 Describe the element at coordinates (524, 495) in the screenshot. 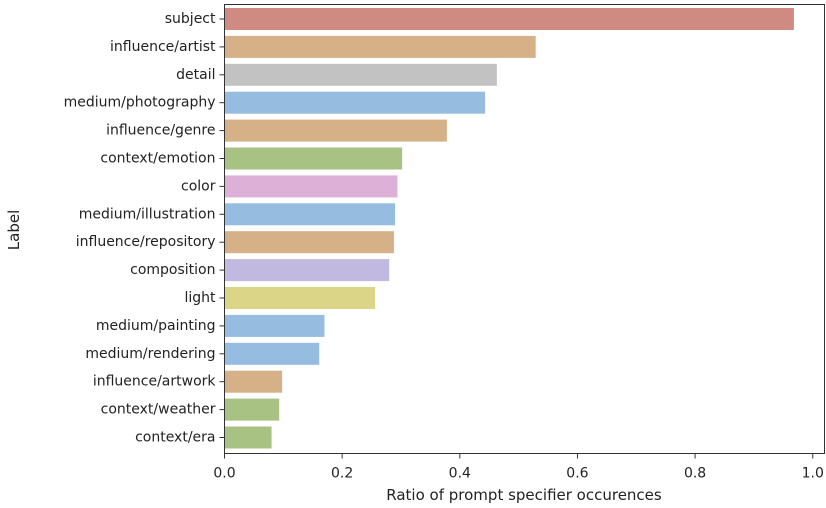

I see `x-axis-title: Ratio of prompt specifier occurences` at that location.